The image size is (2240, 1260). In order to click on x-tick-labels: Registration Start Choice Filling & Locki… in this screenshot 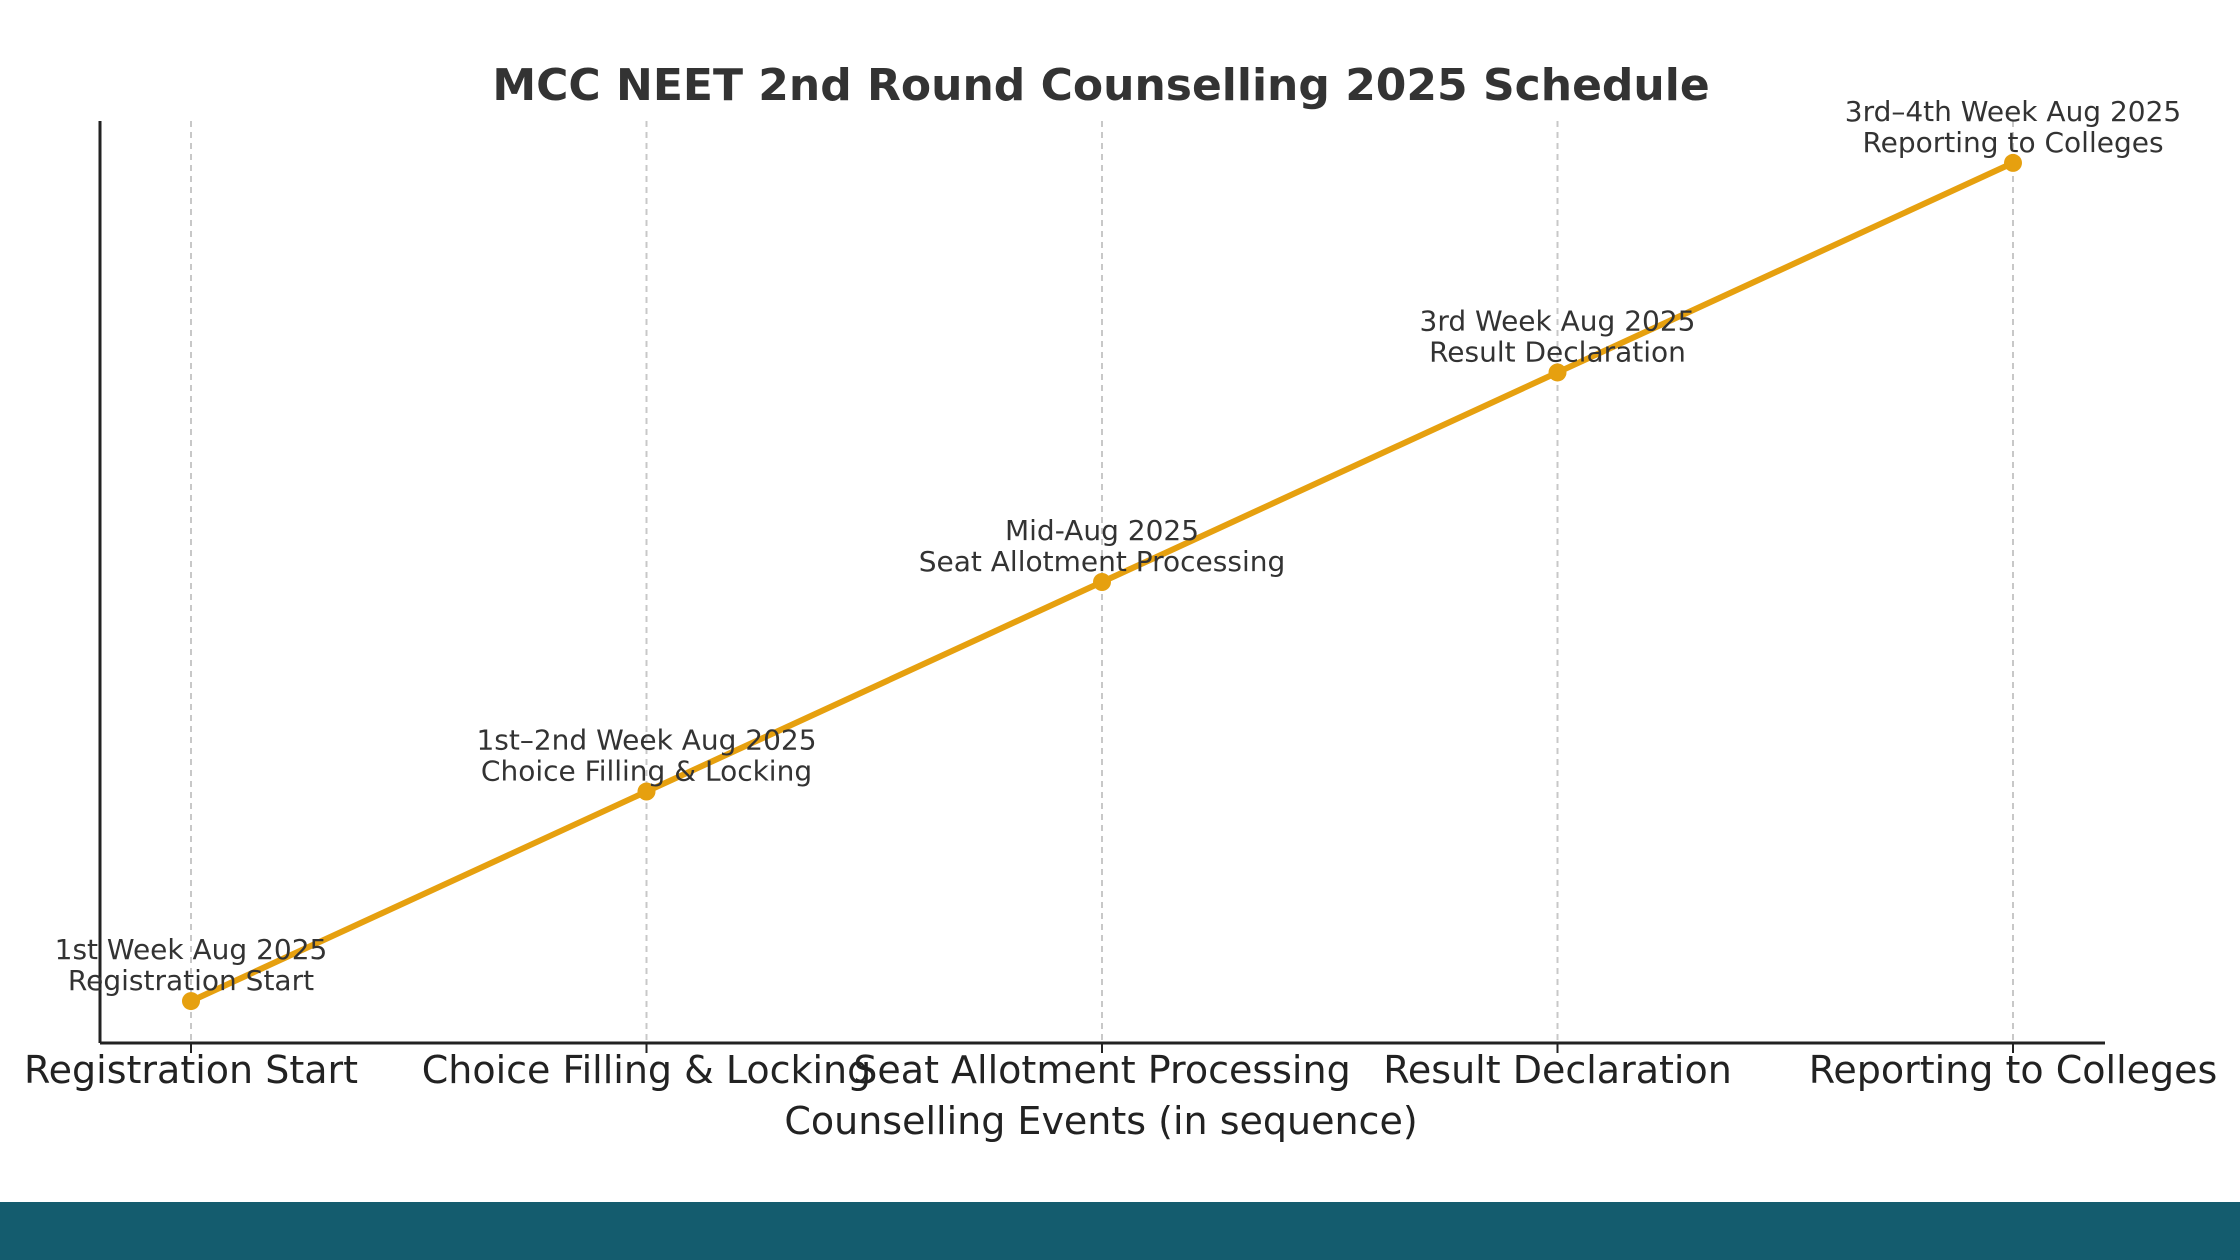, I will do `click(1120, 1070)`.